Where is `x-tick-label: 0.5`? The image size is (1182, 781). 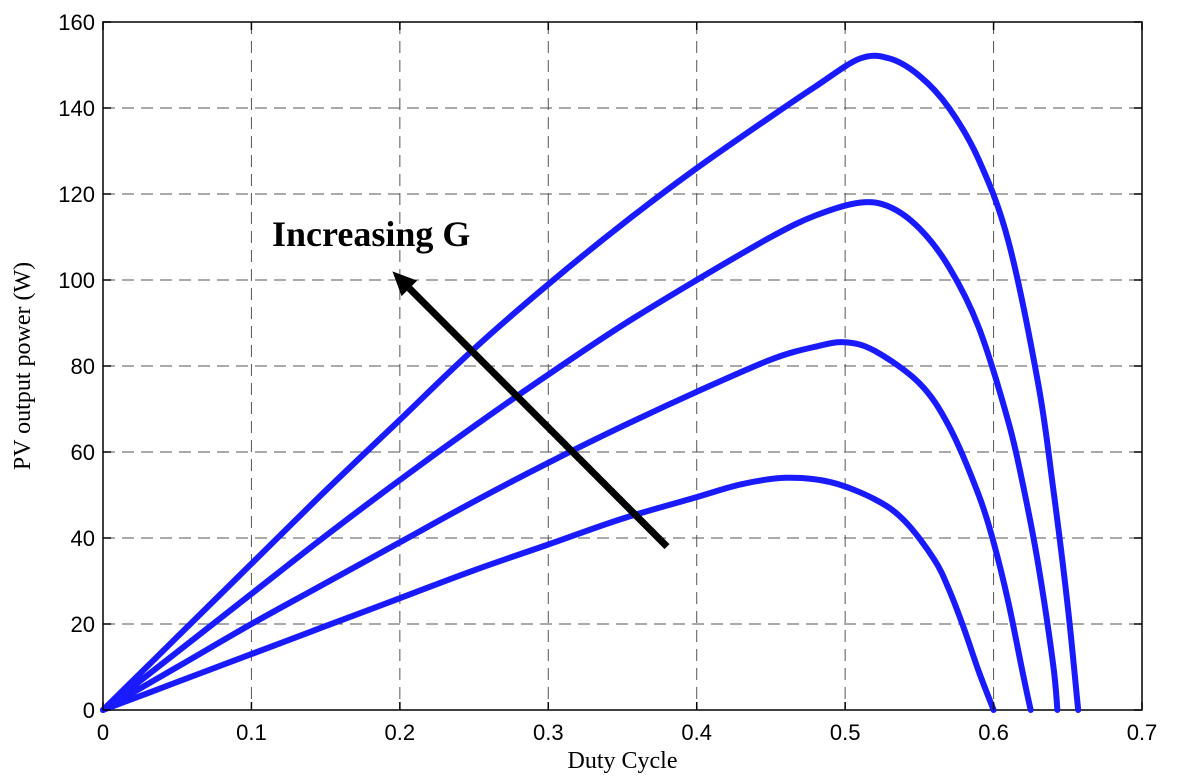 x-tick-label: 0.5 is located at coordinates (845, 732).